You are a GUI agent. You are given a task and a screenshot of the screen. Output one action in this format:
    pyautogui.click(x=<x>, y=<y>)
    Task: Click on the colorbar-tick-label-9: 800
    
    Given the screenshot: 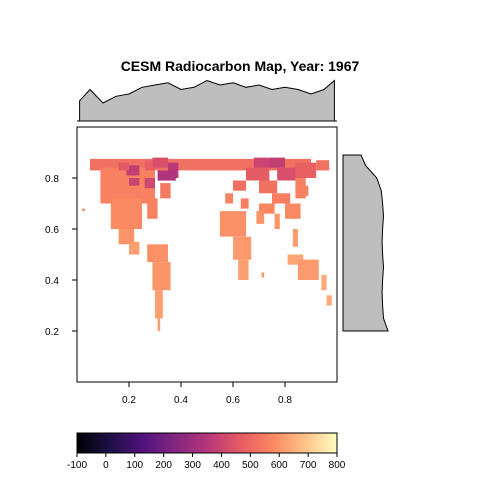 What is the action you would take?
    pyautogui.click(x=337, y=465)
    